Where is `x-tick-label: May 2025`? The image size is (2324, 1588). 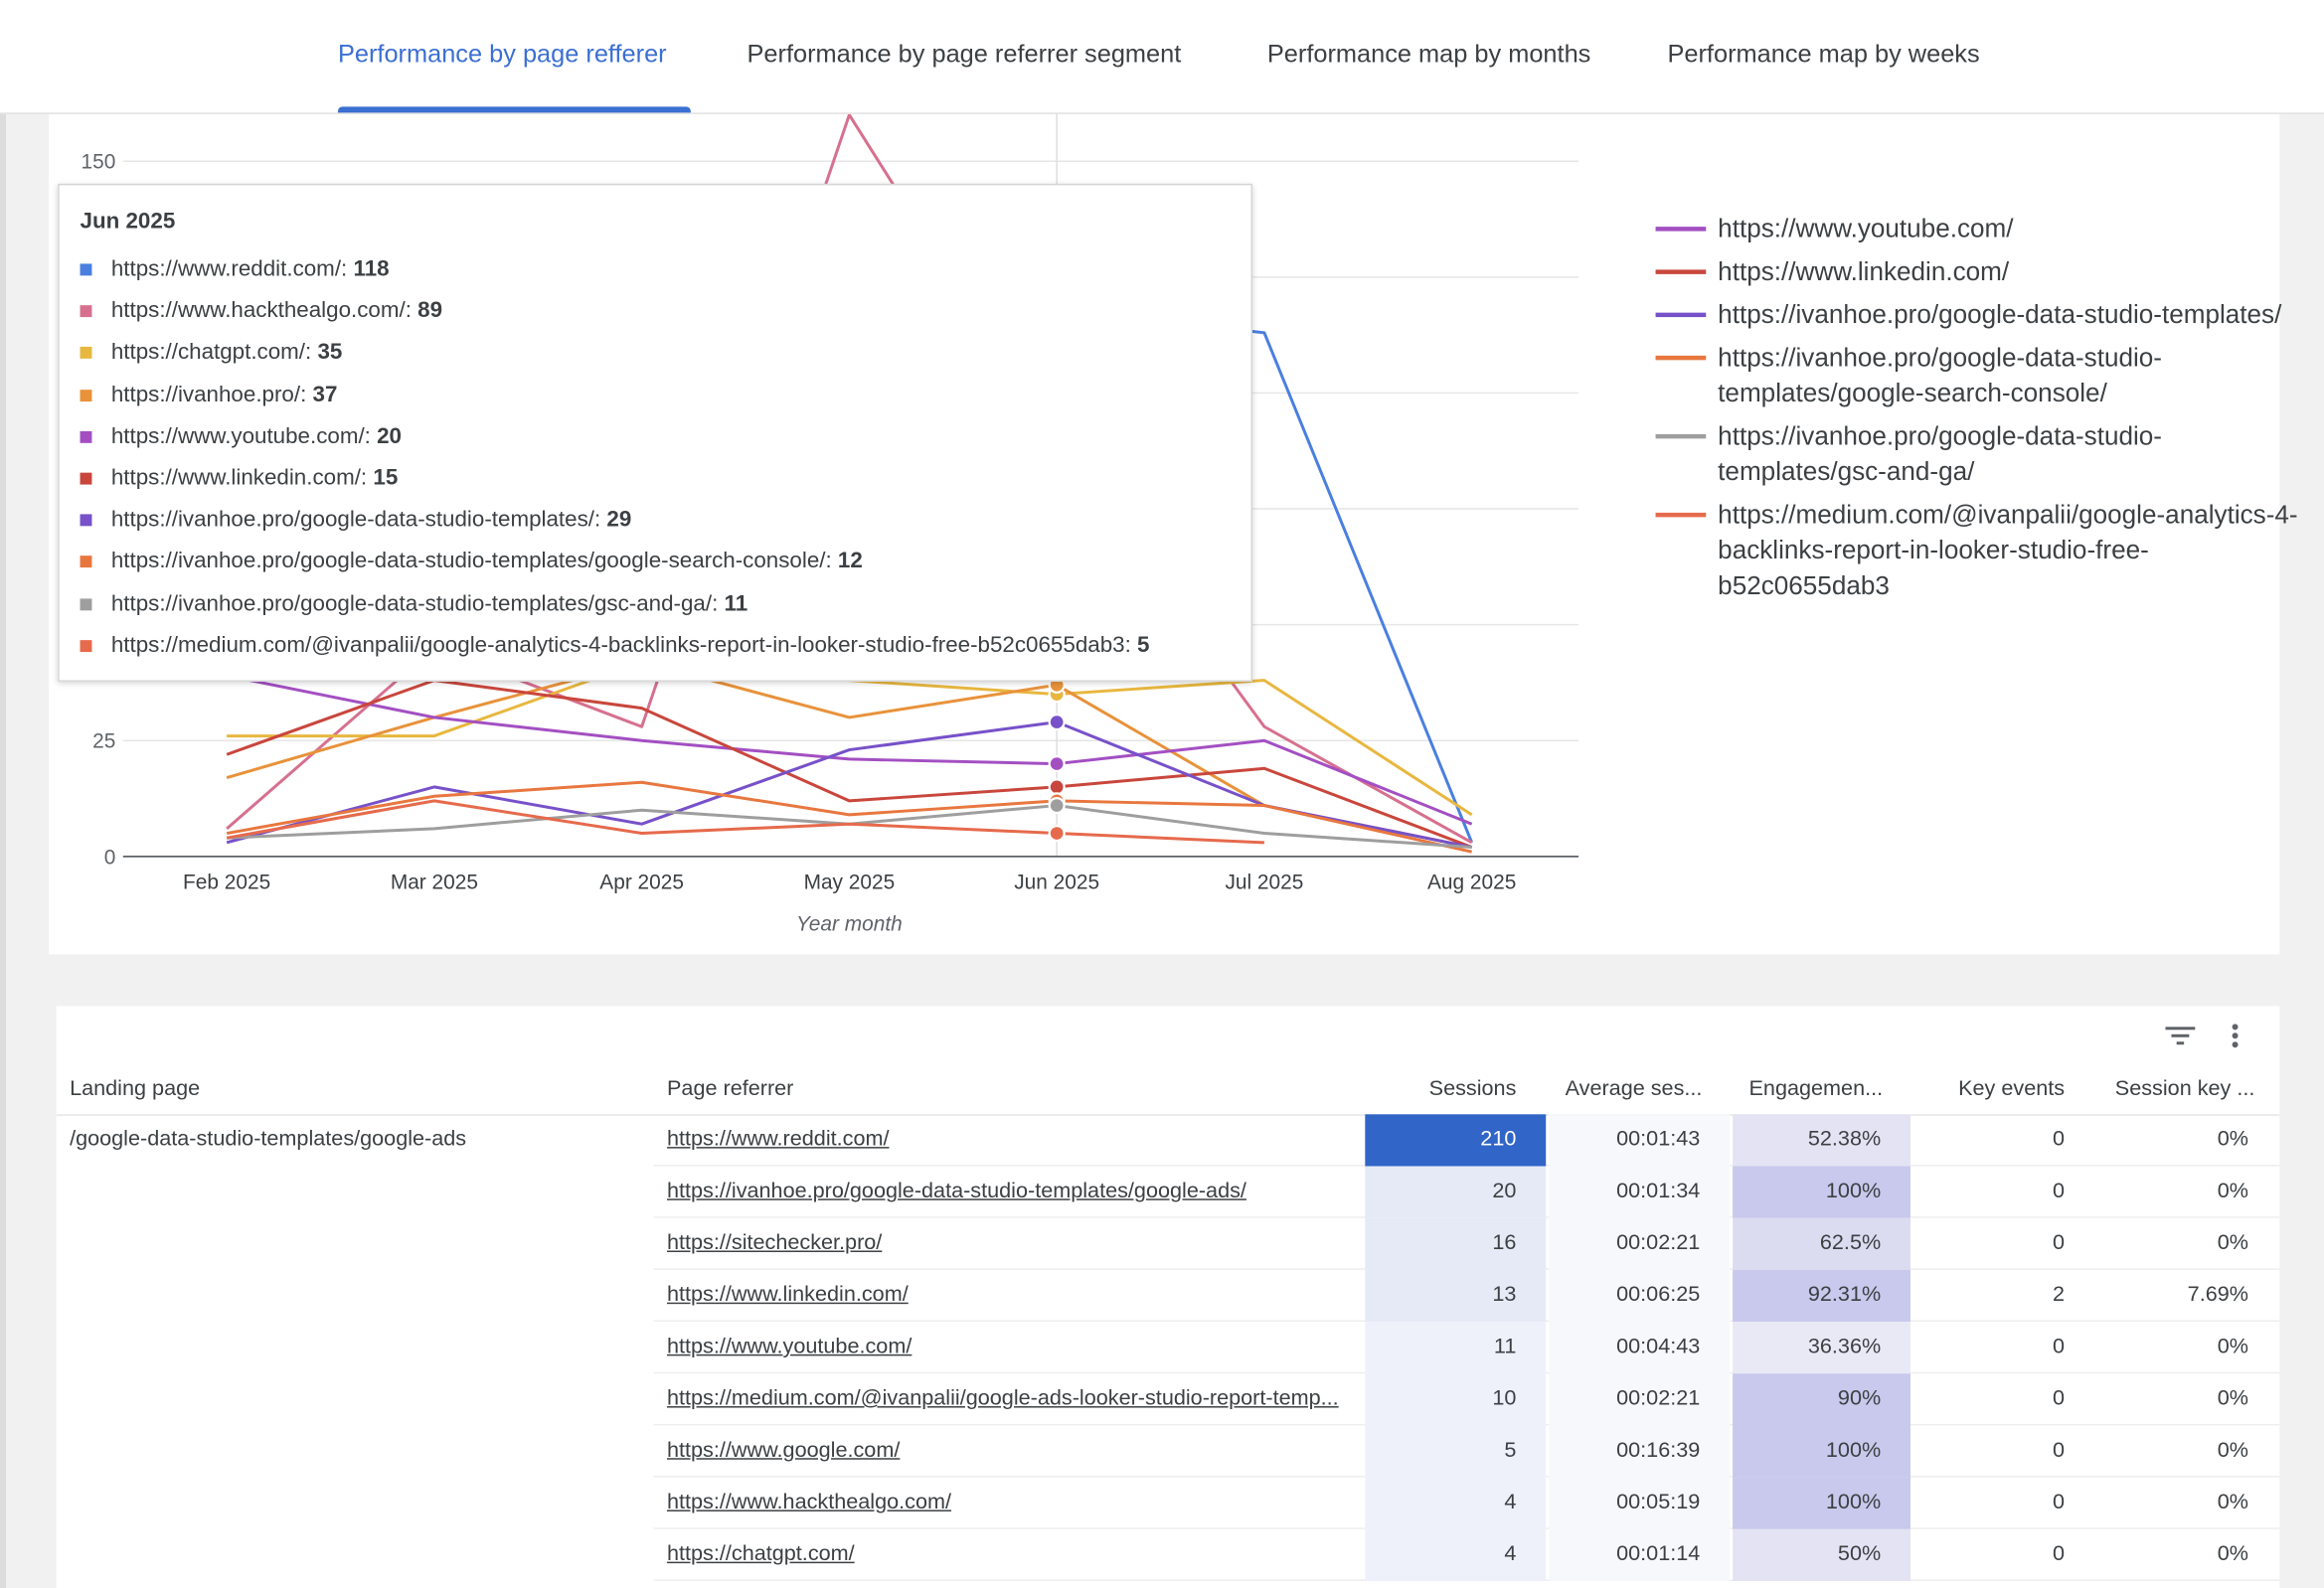 x-tick-label: May 2025 is located at coordinates (850, 883).